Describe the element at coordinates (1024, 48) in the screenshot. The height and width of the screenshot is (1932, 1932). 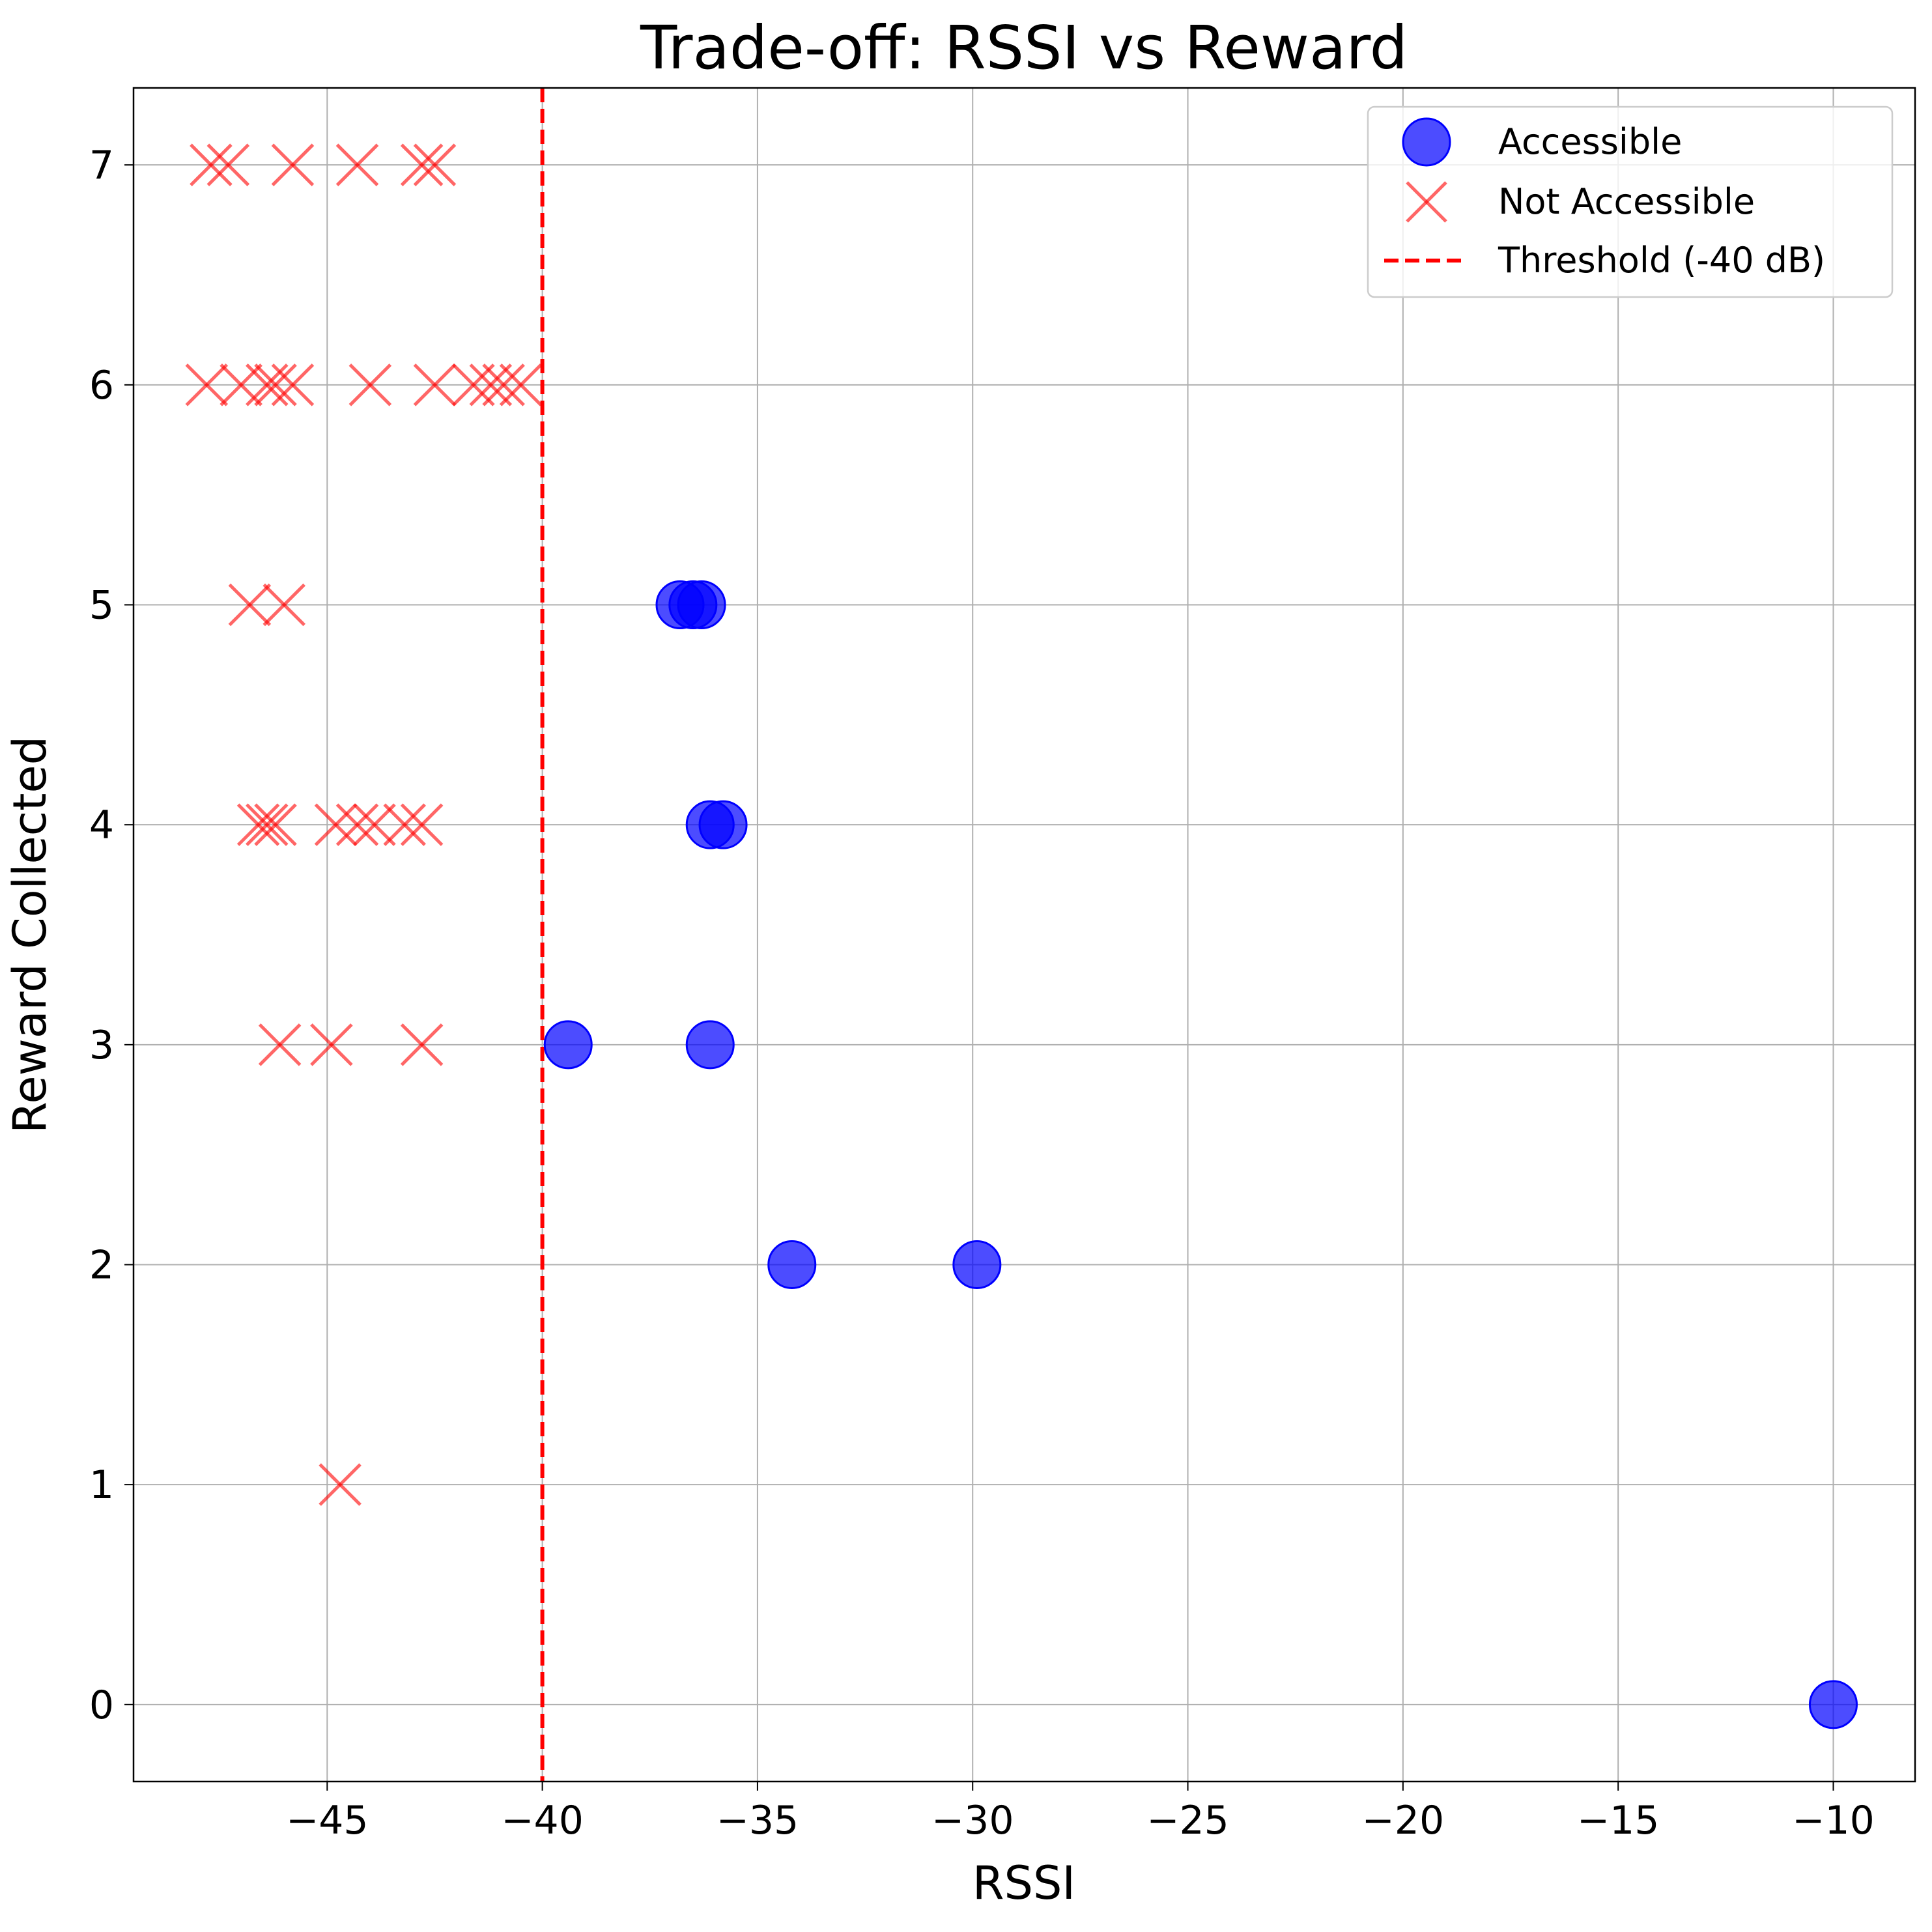
I see `chart-title: Trade-off: RSSI vs Reward` at that location.